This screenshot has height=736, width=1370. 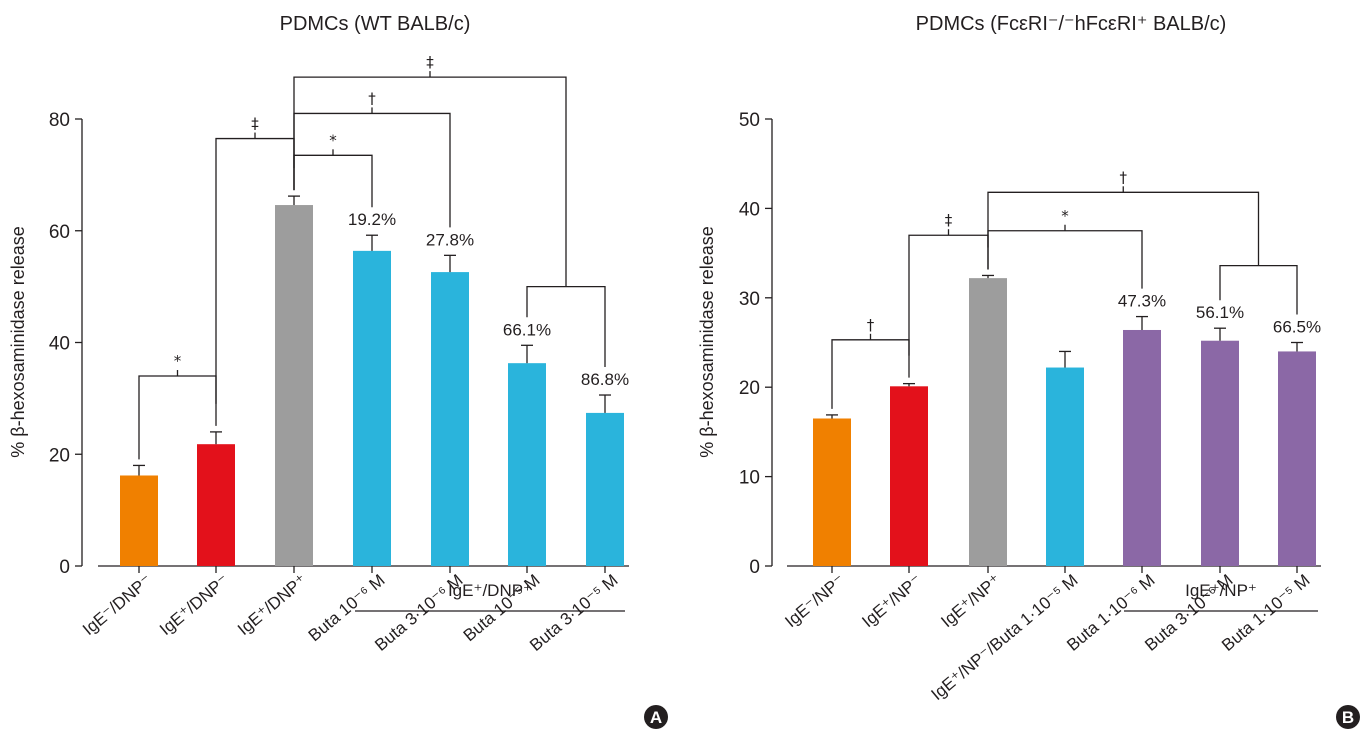 I want to click on x-category-label: IgE⁺/DNP⁻, so click(x=194, y=605).